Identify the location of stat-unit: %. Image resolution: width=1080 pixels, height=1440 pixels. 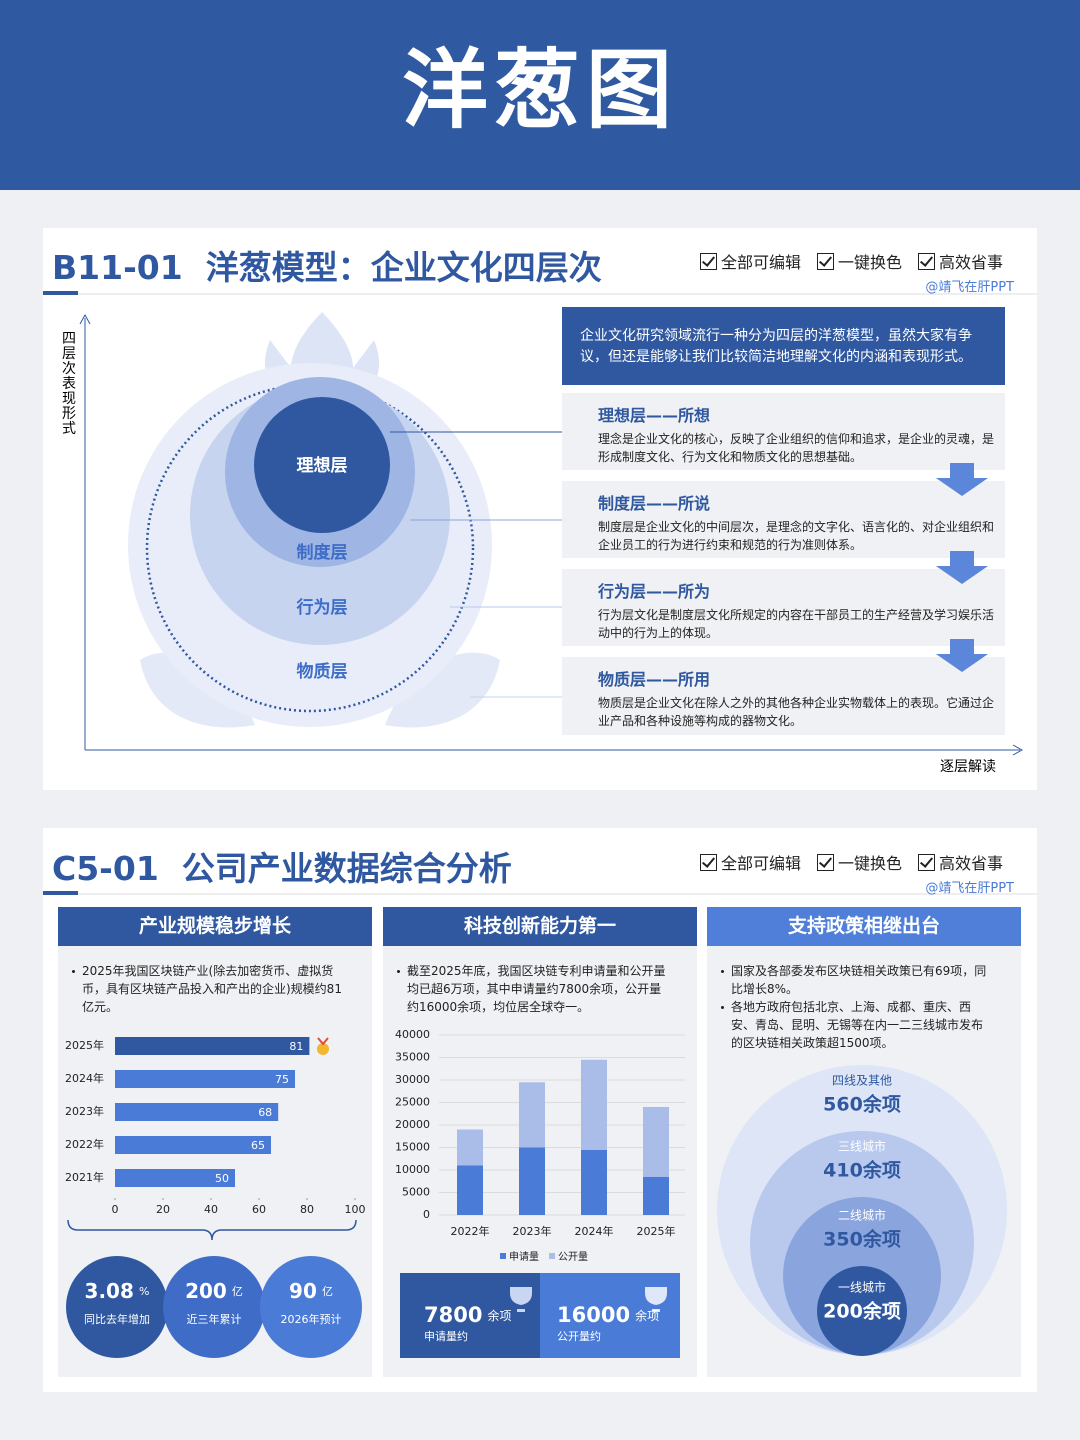
(144, 1291).